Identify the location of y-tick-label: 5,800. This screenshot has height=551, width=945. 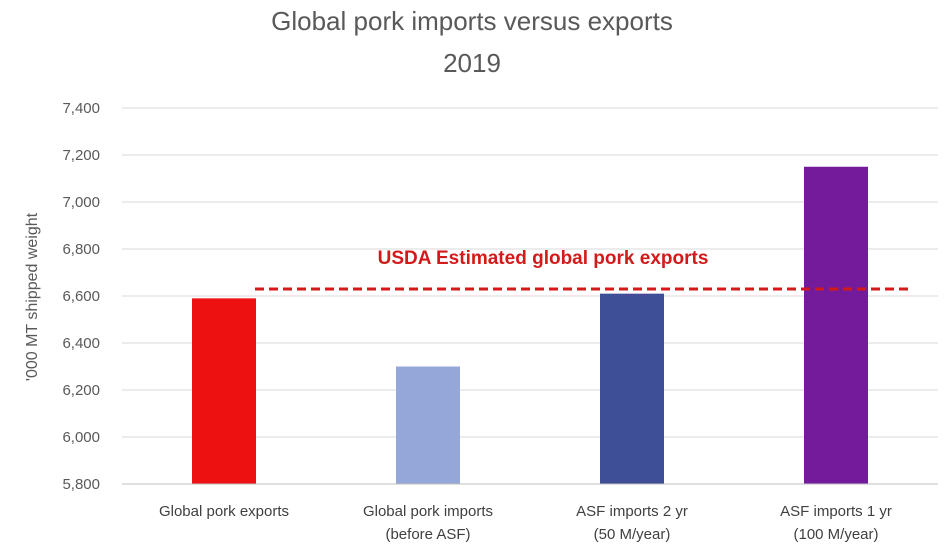
(81, 484).